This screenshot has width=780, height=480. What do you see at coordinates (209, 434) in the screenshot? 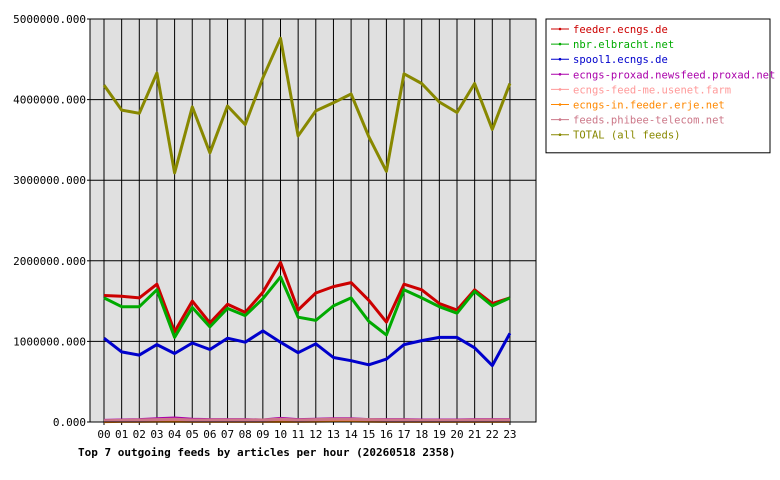
I see `x-tick-label: 06` at bounding box center [209, 434].